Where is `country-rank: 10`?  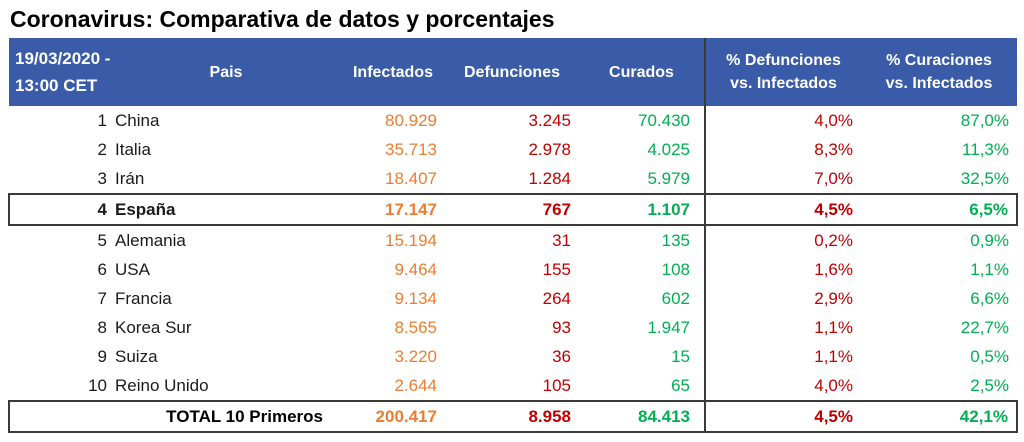
country-rank: 10 is located at coordinates (97, 385).